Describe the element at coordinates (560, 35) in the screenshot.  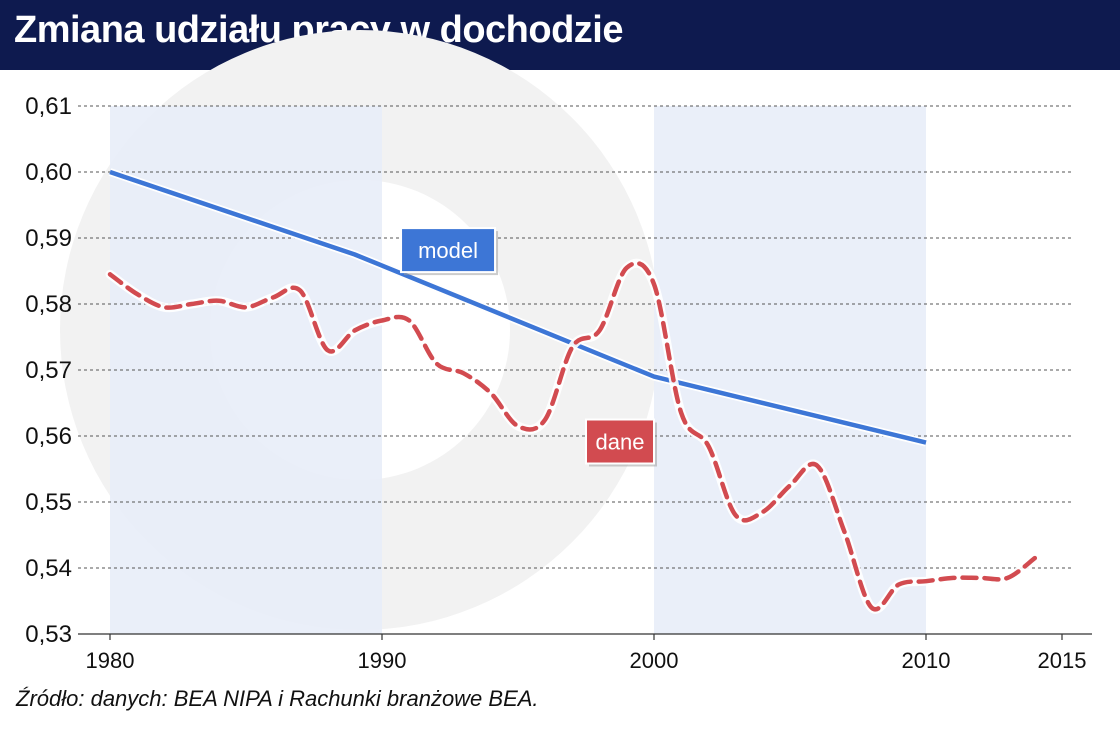
I see `title-bar: Zmiana udziału pracy w dochodzie` at that location.